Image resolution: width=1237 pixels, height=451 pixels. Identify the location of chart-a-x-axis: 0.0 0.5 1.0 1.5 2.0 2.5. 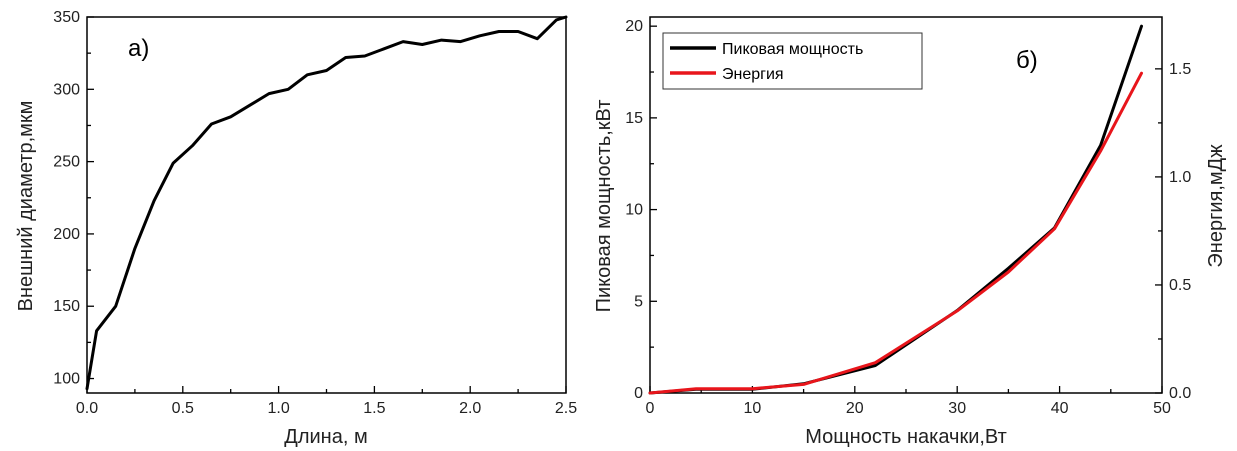
(326, 401).